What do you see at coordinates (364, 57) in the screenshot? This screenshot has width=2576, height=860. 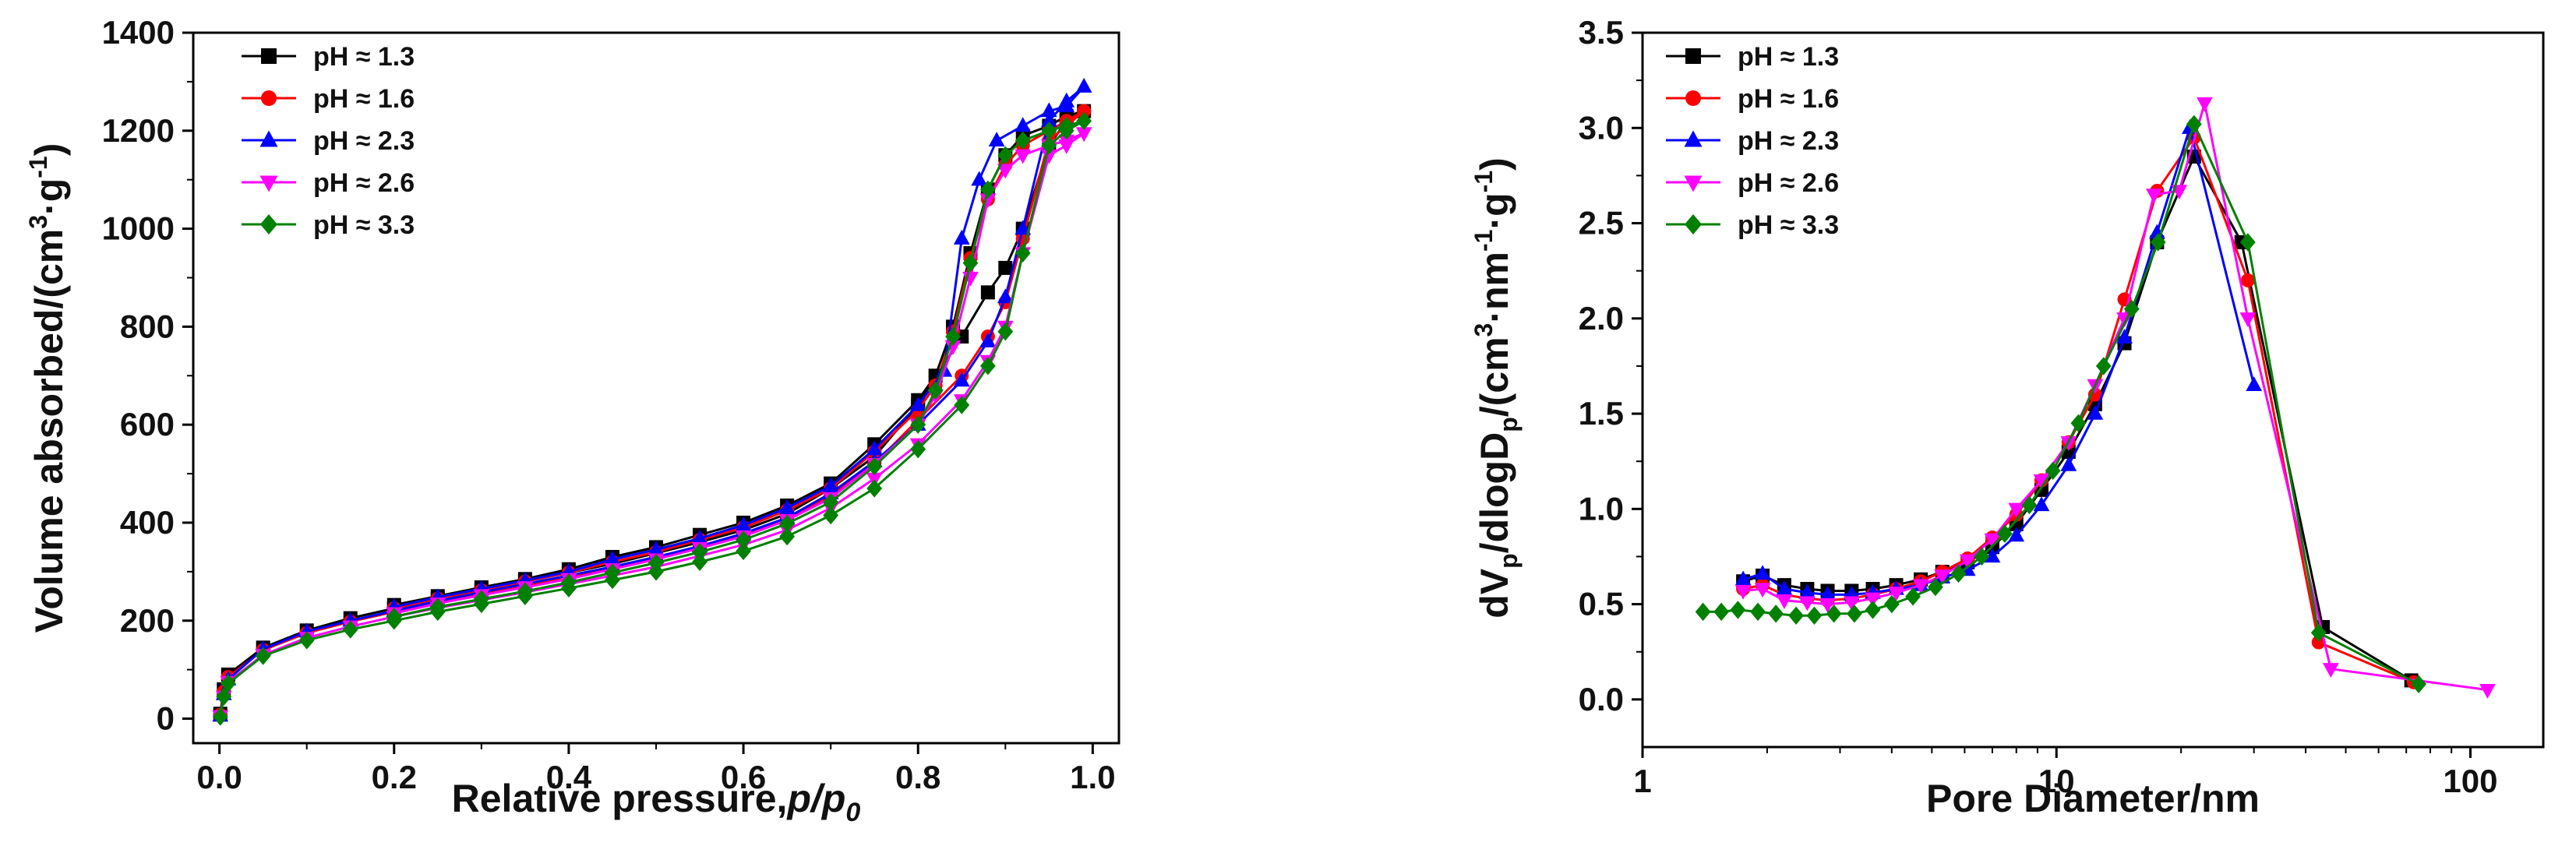 I see `isotherm-legend-label: pH ≈ 1.3` at bounding box center [364, 57].